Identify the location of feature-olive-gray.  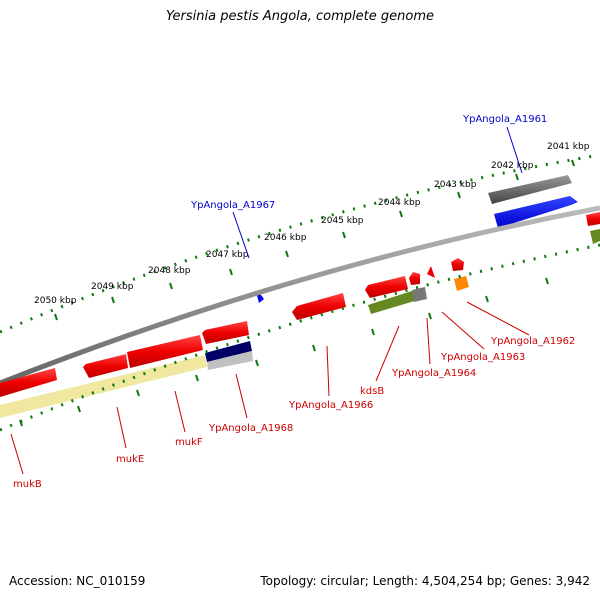
(419, 294).